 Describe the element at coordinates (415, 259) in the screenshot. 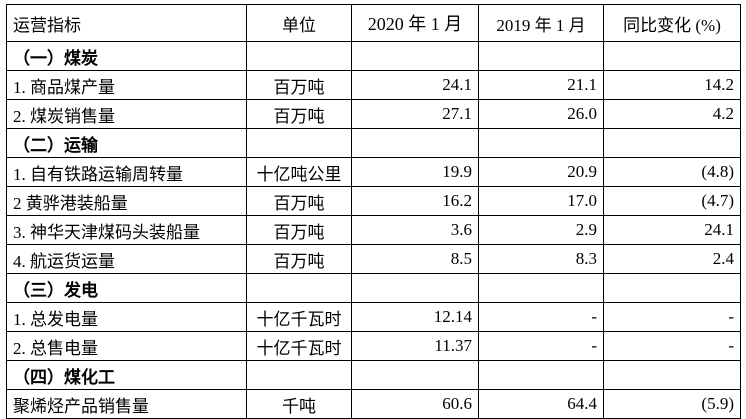

I see `value-2020-cell: 8.5` at that location.